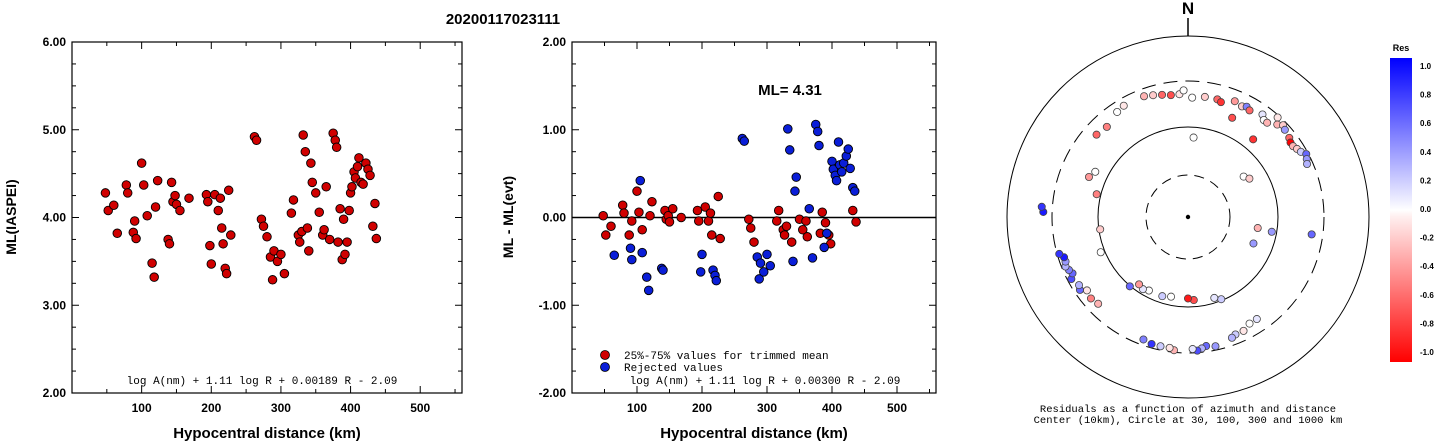  What do you see at coordinates (553, 305) in the screenshot?
I see `plot2-ytick-label: -1.00` at bounding box center [553, 305].